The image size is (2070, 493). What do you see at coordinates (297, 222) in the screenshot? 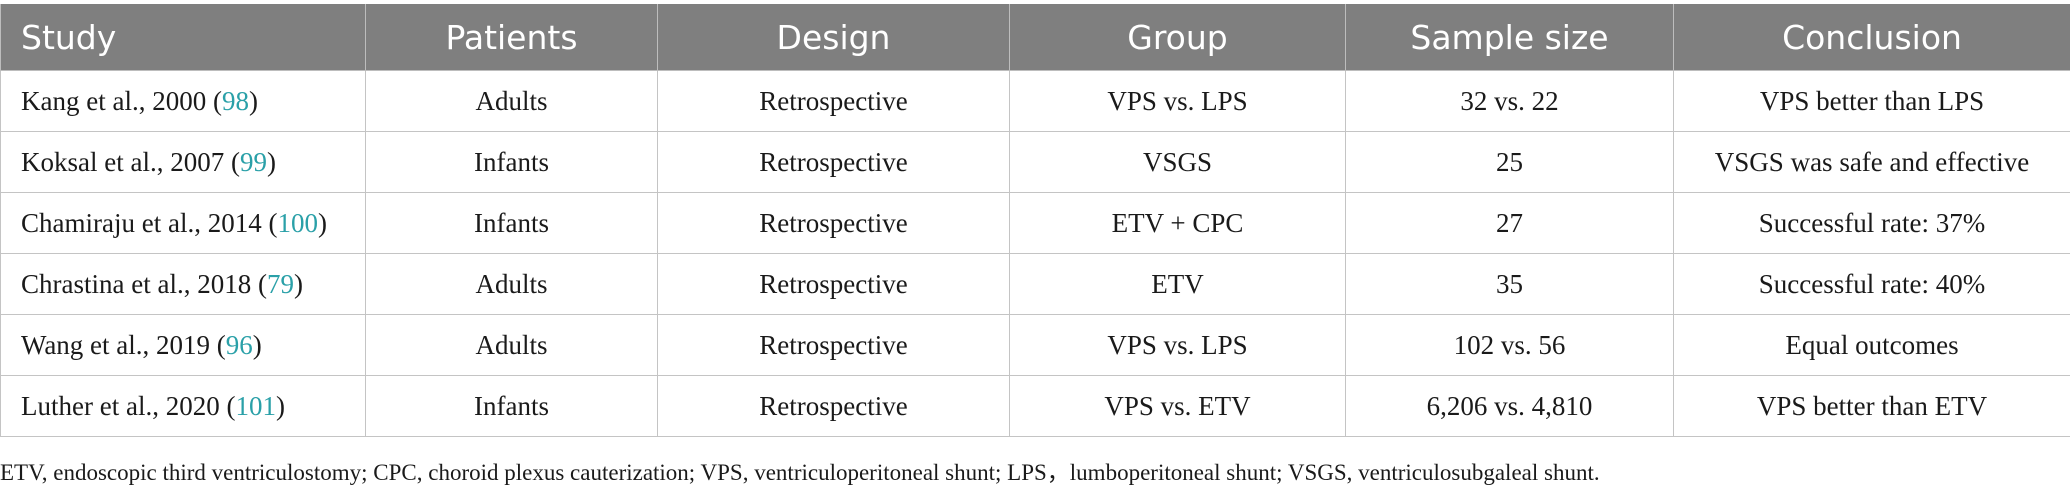
I see `reference-link: 100` at bounding box center [297, 222].